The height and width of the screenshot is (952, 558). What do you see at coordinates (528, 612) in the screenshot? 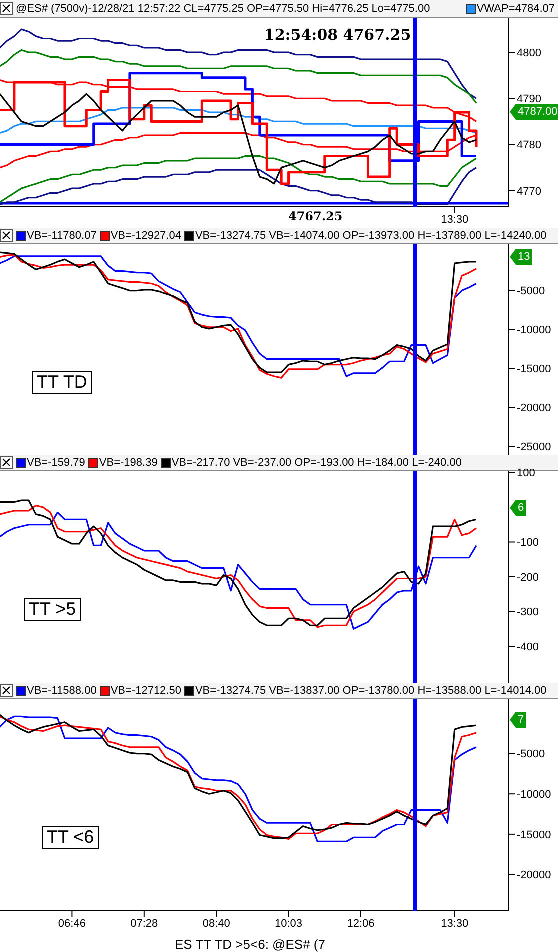
I see `y-tick-label: -300` at bounding box center [528, 612].